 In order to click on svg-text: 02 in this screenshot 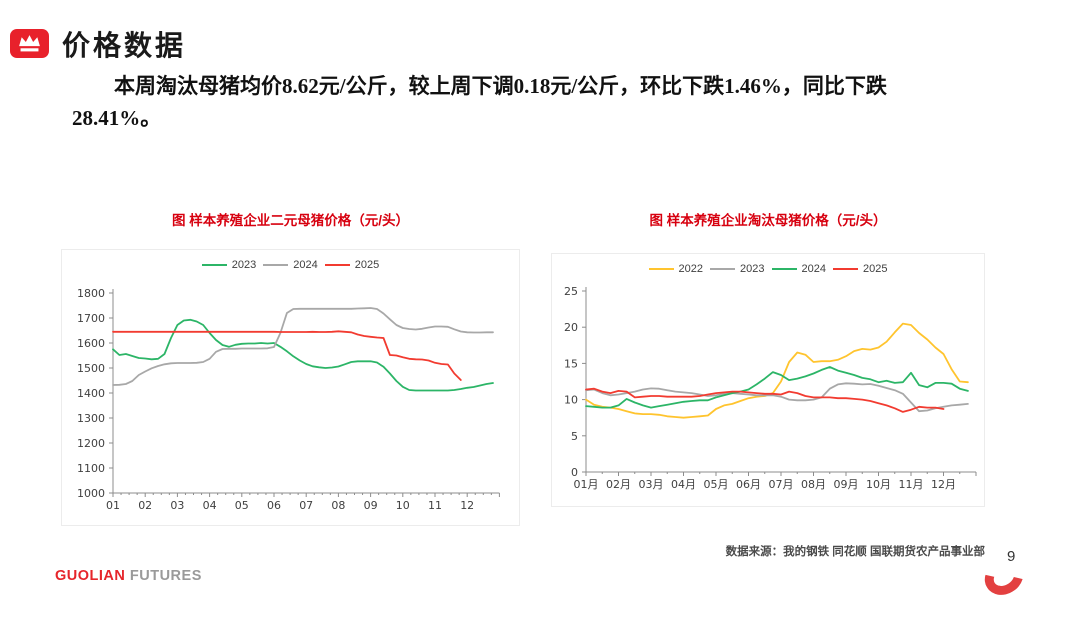, I will do `click(145, 505)`.